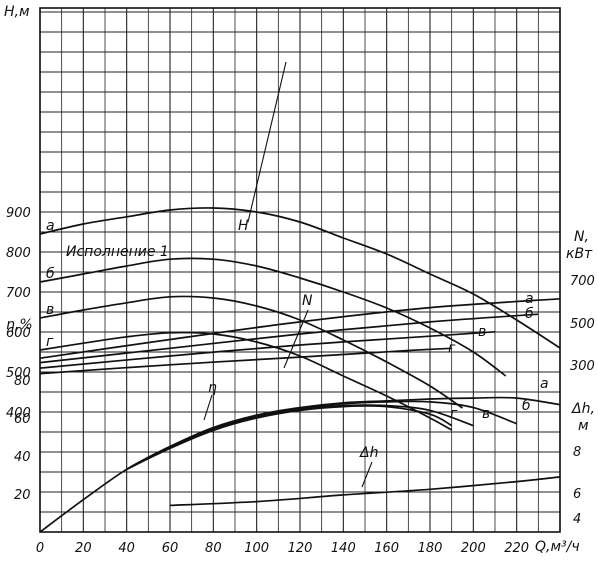 The width and height of the screenshot is (598, 584). I want to click on npsh-curve, so click(365, 491).